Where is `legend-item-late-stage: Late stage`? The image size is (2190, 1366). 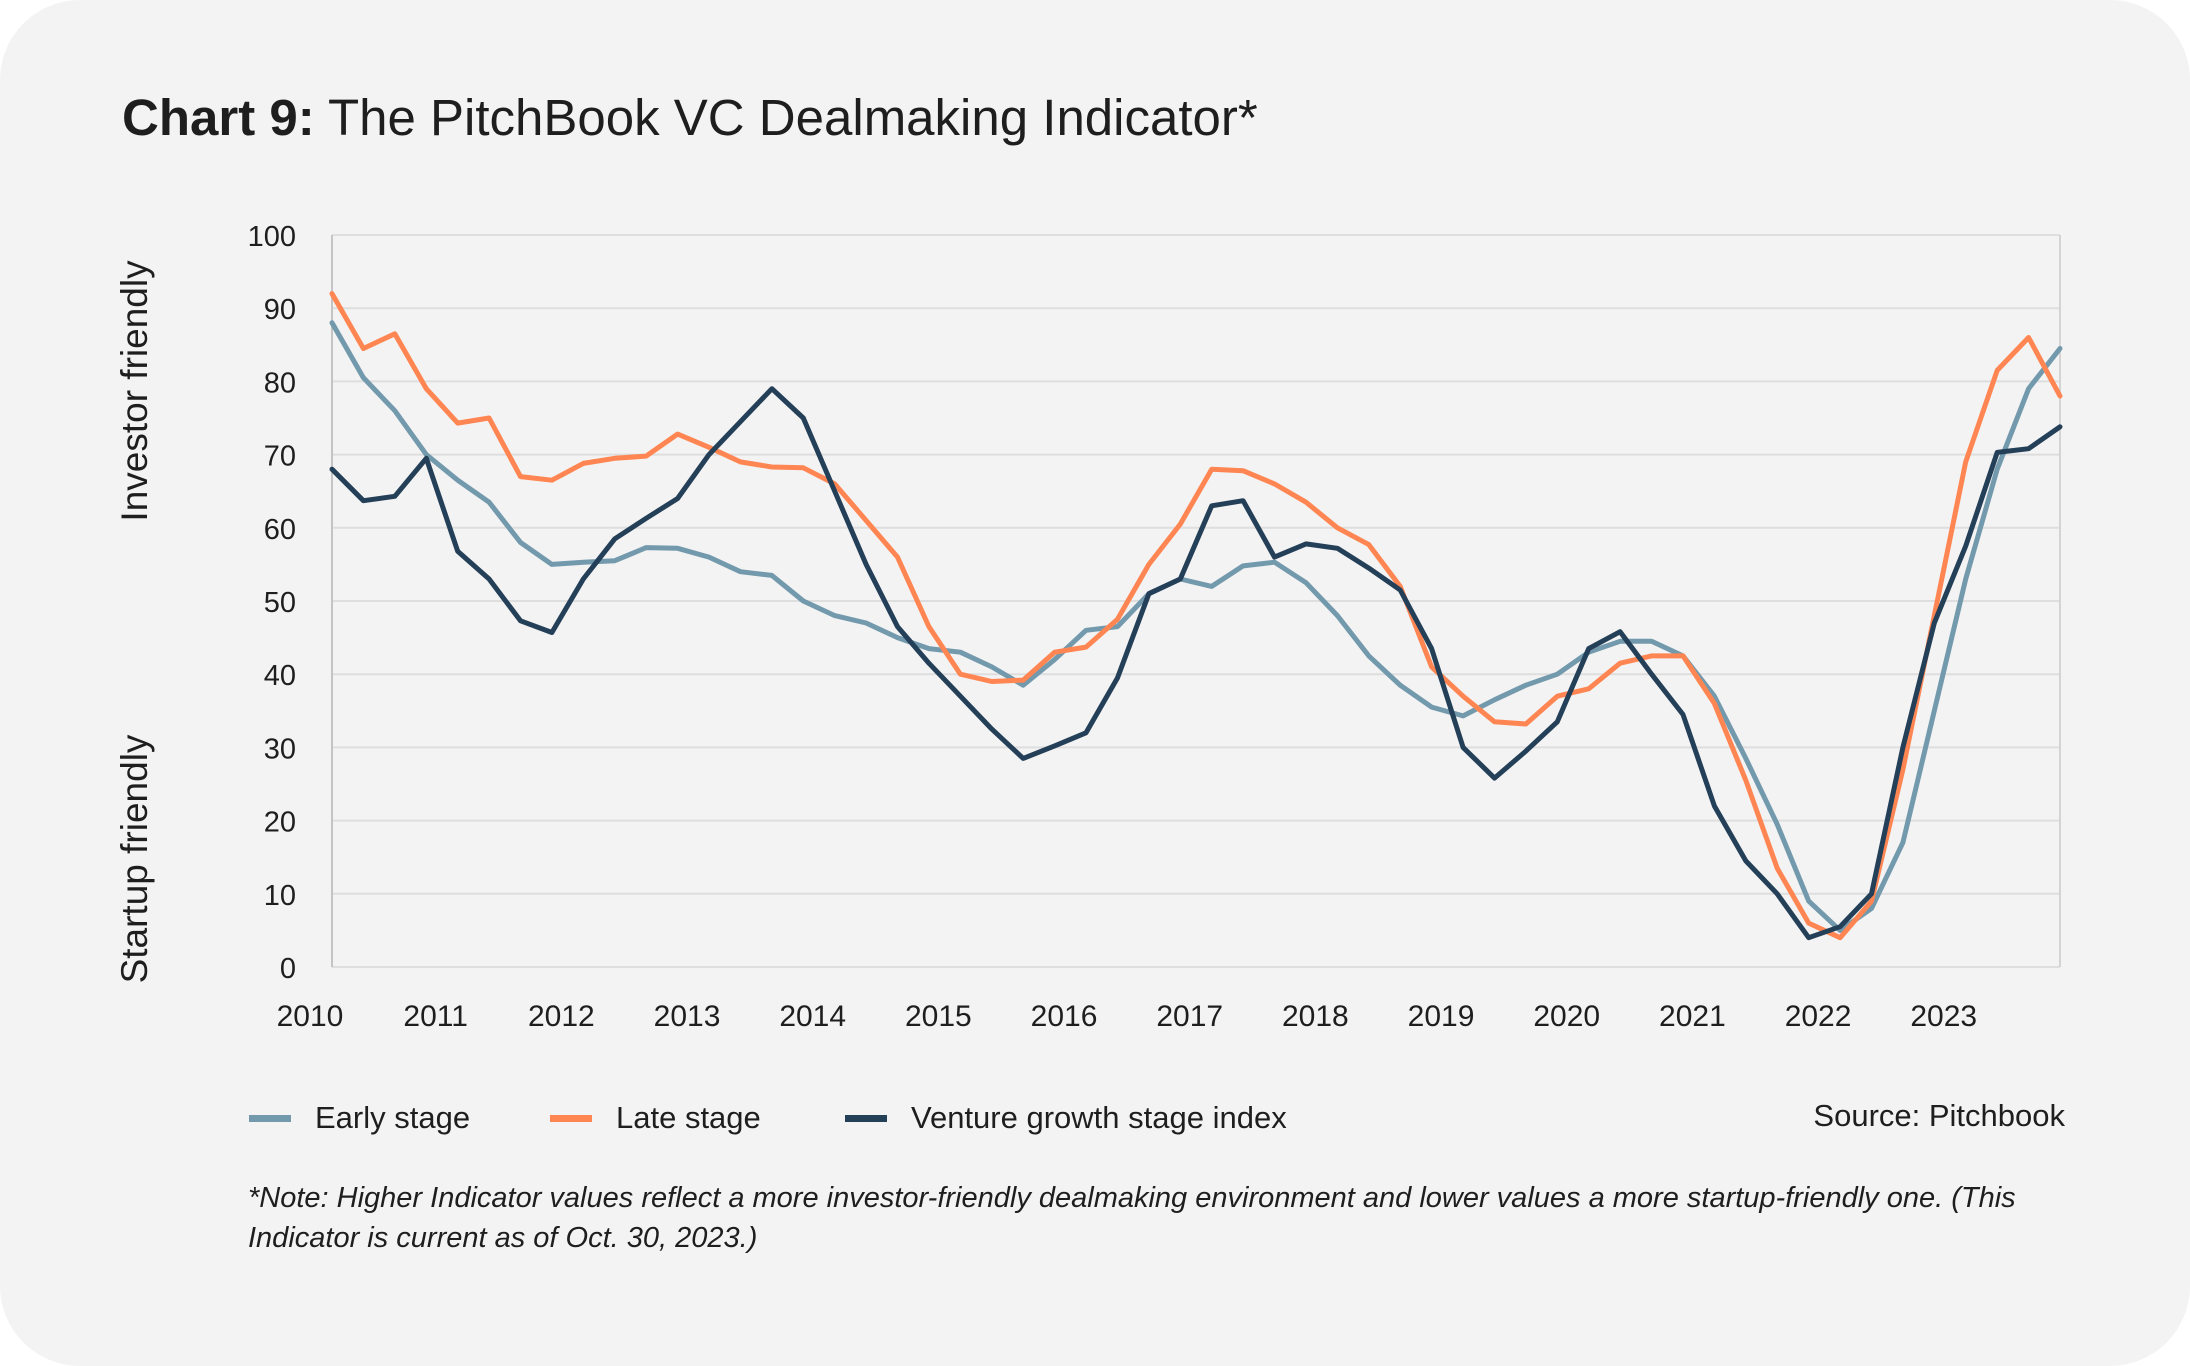
legend-item-late-stage: Late stage is located at coordinates (655, 1118).